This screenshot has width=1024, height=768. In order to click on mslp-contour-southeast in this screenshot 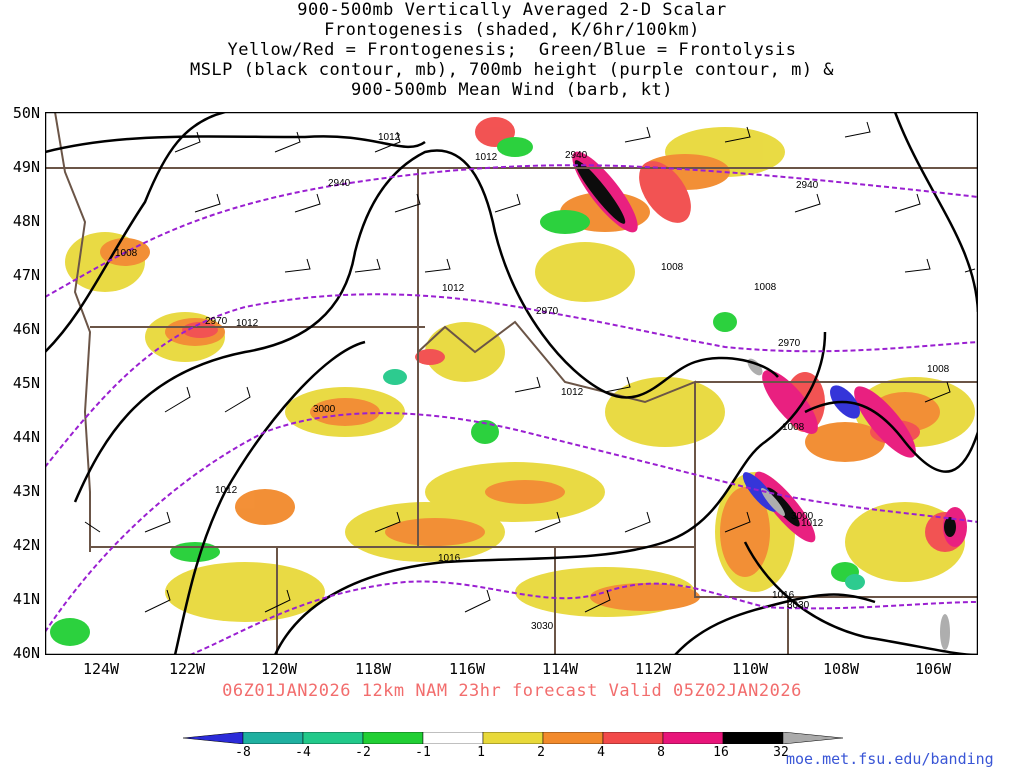, I will do `click(860, 598)`.